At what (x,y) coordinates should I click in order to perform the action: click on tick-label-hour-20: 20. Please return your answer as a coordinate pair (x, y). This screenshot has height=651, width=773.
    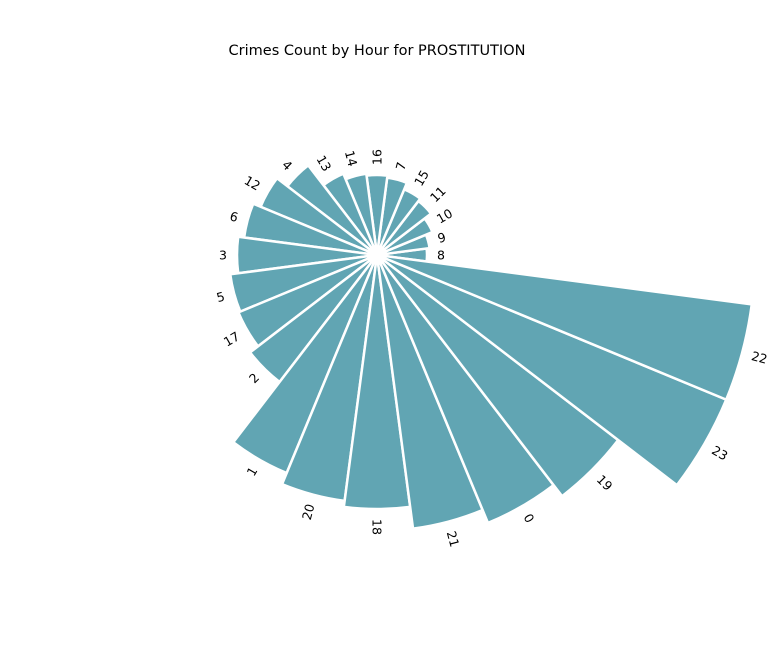
    Looking at the image, I should click on (308, 511).